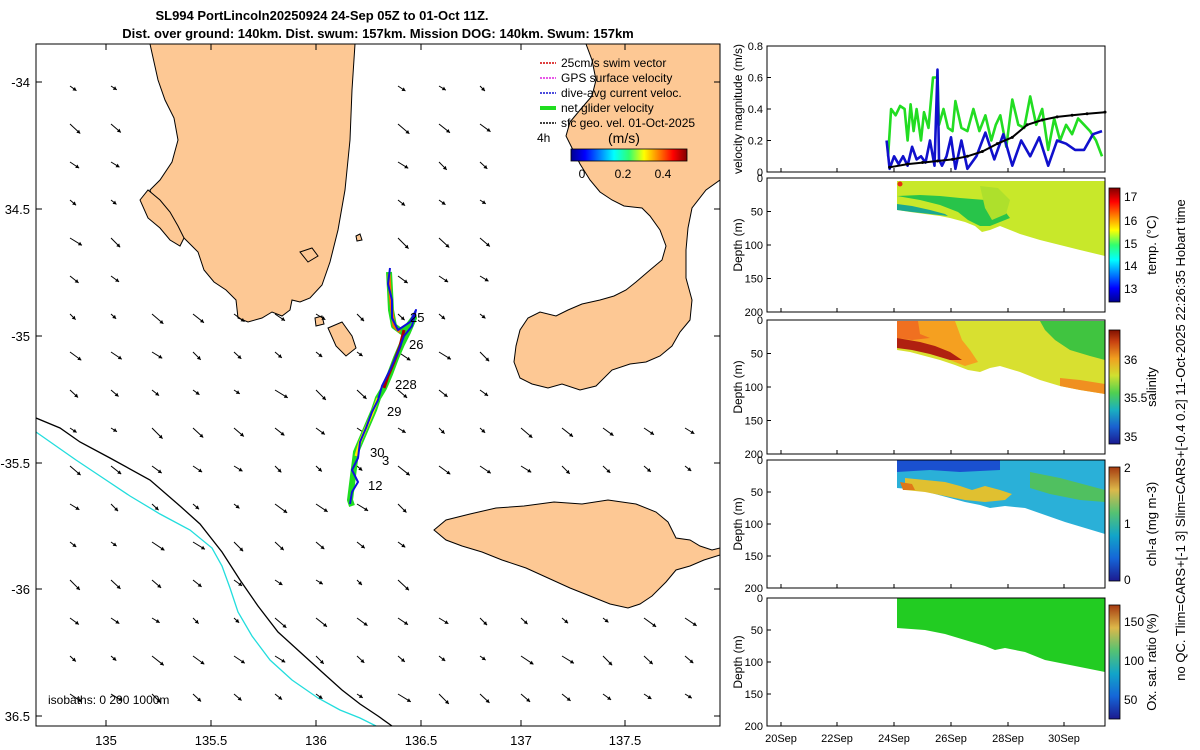  What do you see at coordinates (375, 485) in the screenshot?
I see `day-label-12: 12` at bounding box center [375, 485].